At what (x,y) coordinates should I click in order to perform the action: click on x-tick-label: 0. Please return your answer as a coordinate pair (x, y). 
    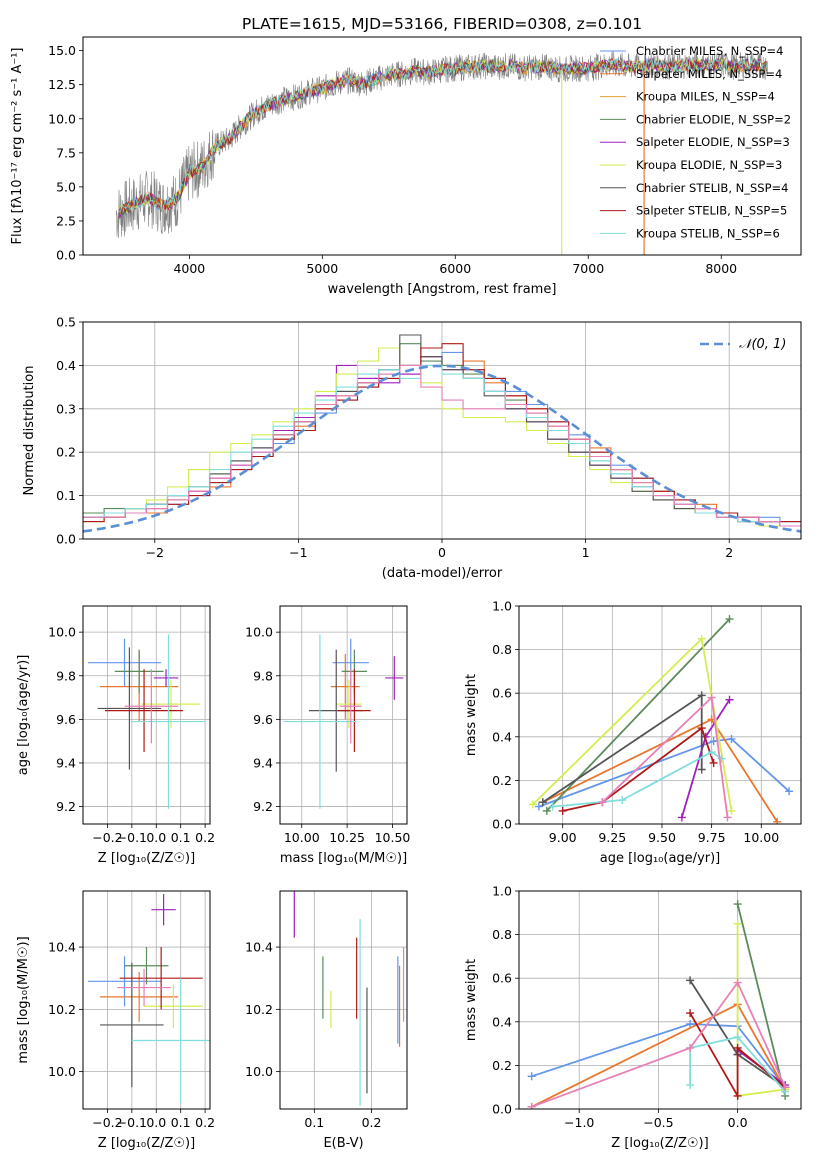
    Looking at the image, I should click on (442, 552).